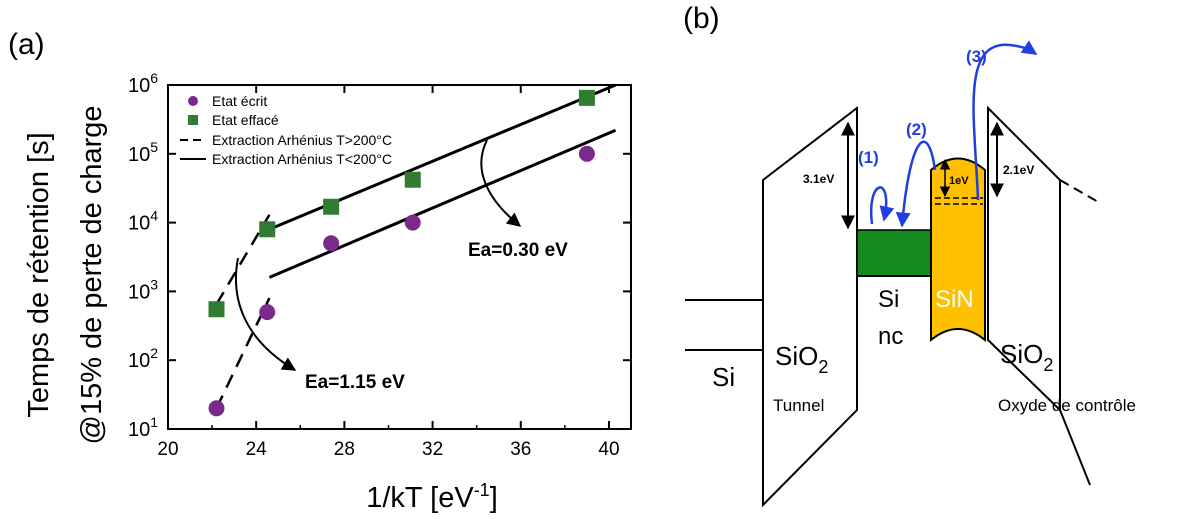 This screenshot has width=1179, height=519. What do you see at coordinates (39, 274) in the screenshot?
I see `y-axis-label-line1: Temps de rétention [s]` at bounding box center [39, 274].